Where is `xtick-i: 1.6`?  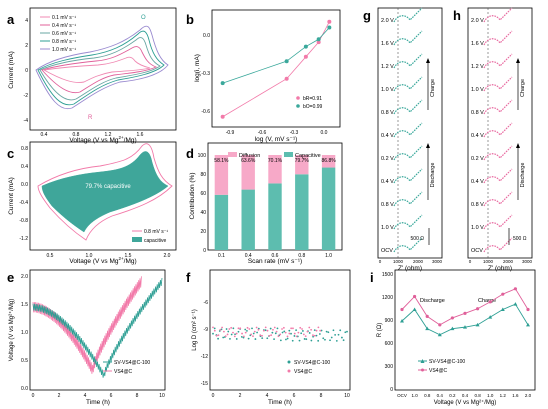 xtick-i: 1.6 is located at coordinates (515, 395).